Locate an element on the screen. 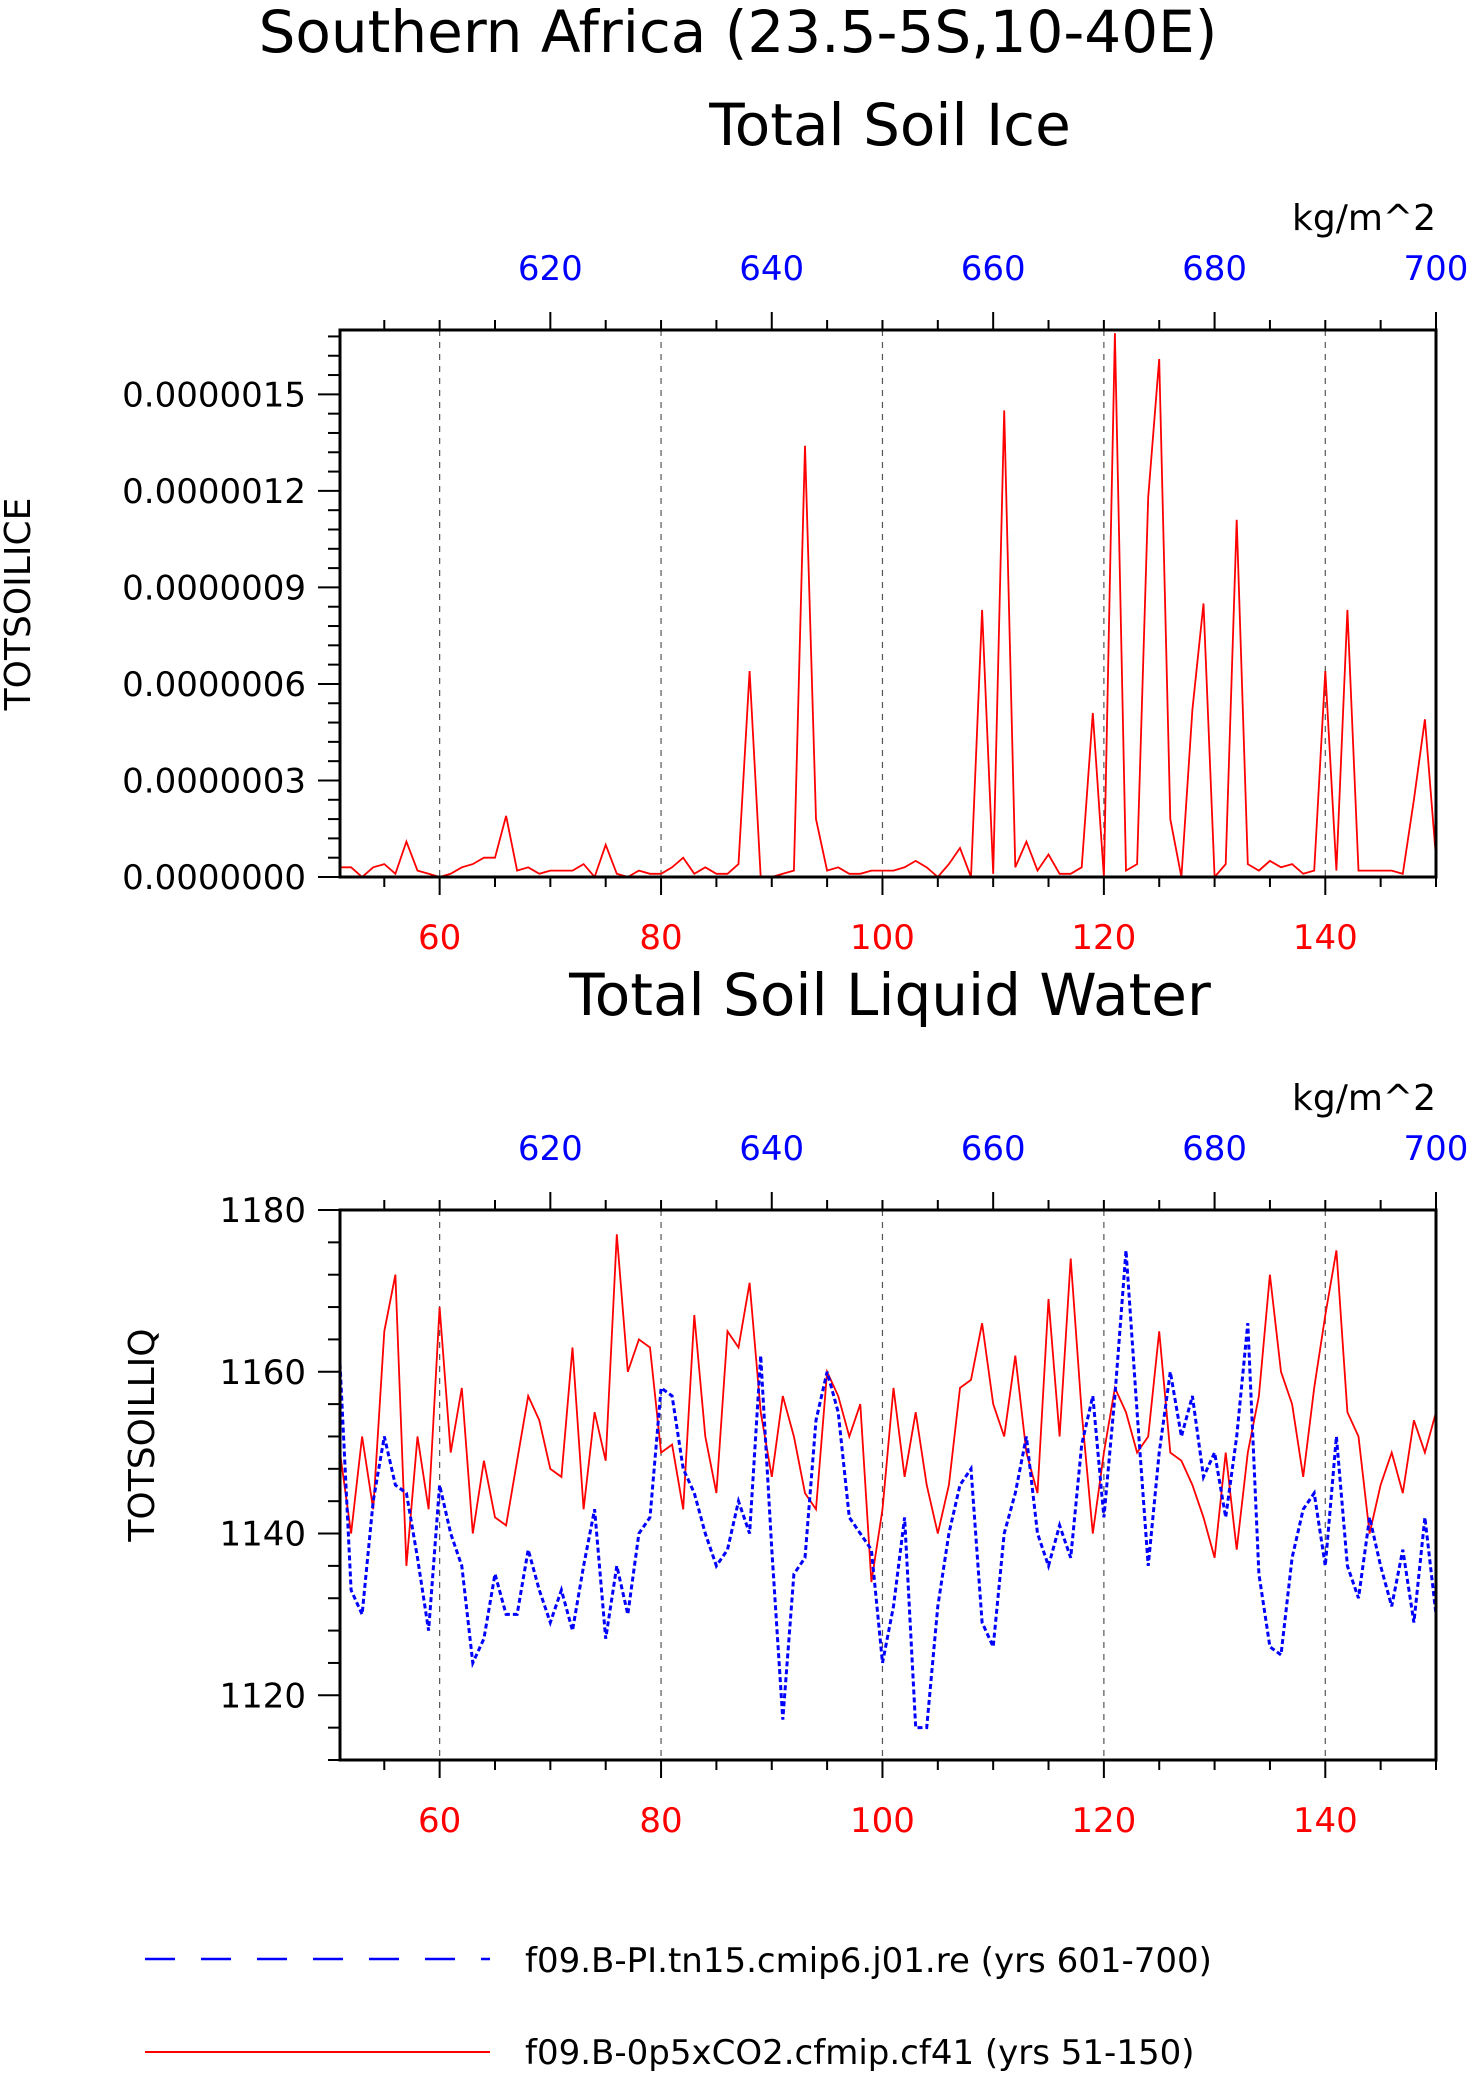 Image resolution: width=1474 pixels, height=2075 pixels. x-top-tick-labels-soil-liquid-water: 620 640 660 680 700 is located at coordinates (993, 1149).